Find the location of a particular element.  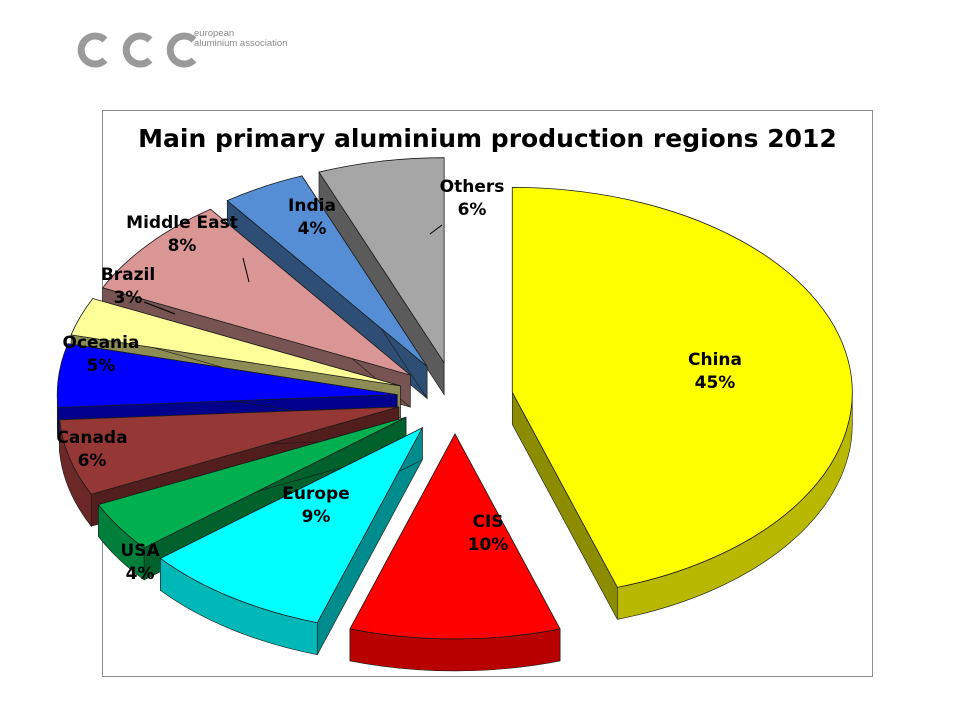

data-label-percent: 10% is located at coordinates (488, 545).